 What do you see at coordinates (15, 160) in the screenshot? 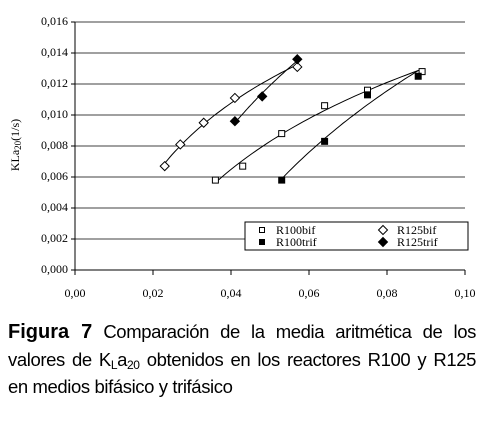
I see `y-label-main: KLa` at bounding box center [15, 160].